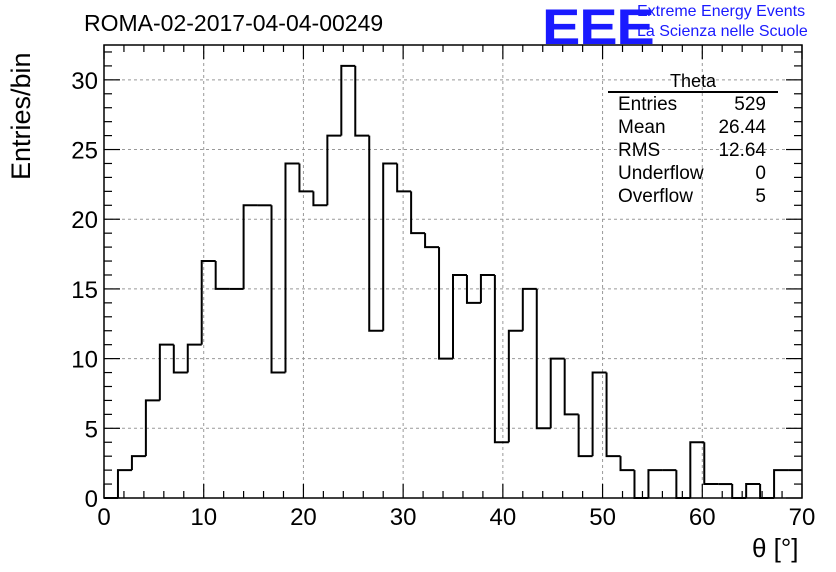 The image size is (836, 572). I want to click on stats-value: 26.44, so click(742, 127).